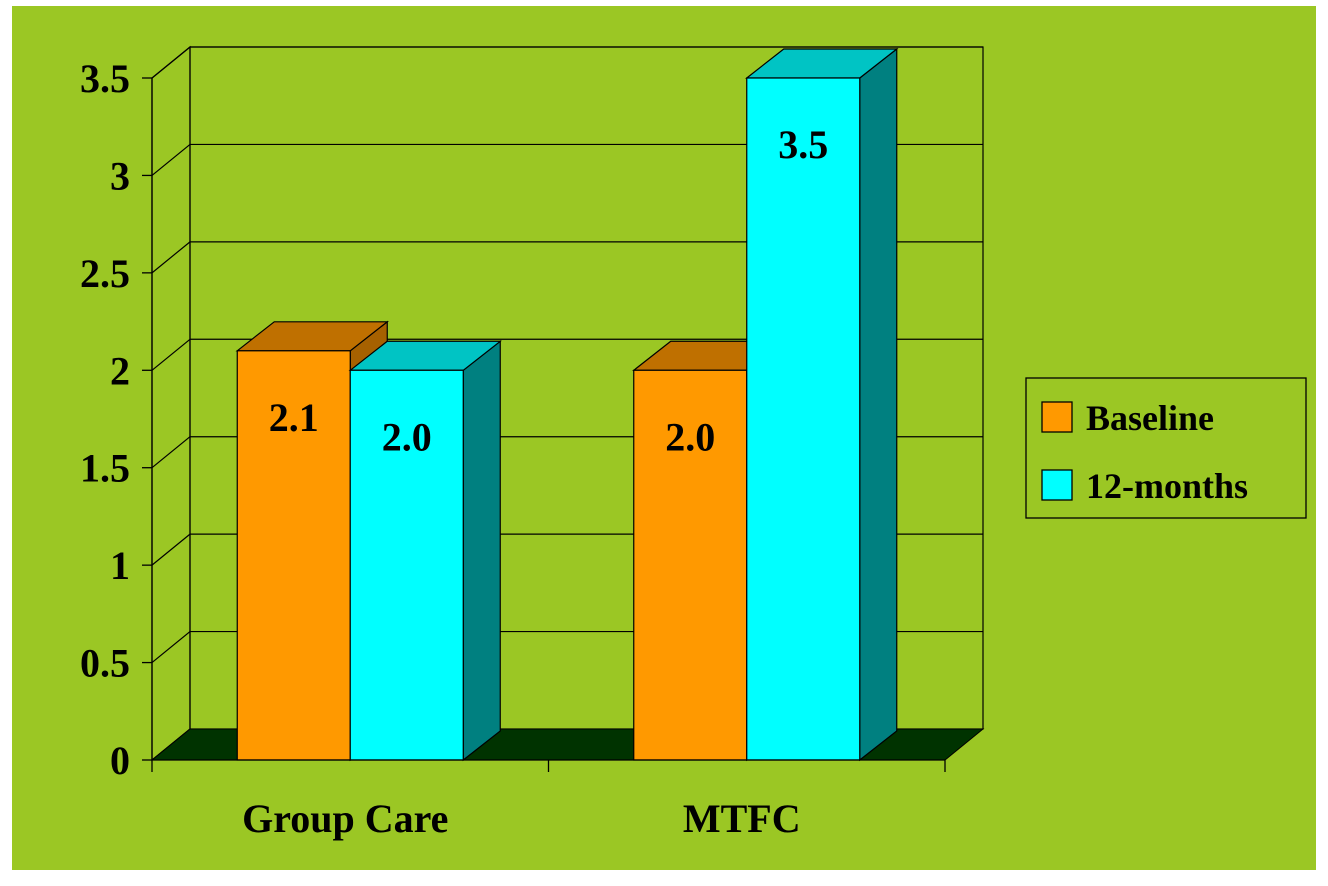  Describe the element at coordinates (120, 370) in the screenshot. I see `y-tick-label: 2` at that location.